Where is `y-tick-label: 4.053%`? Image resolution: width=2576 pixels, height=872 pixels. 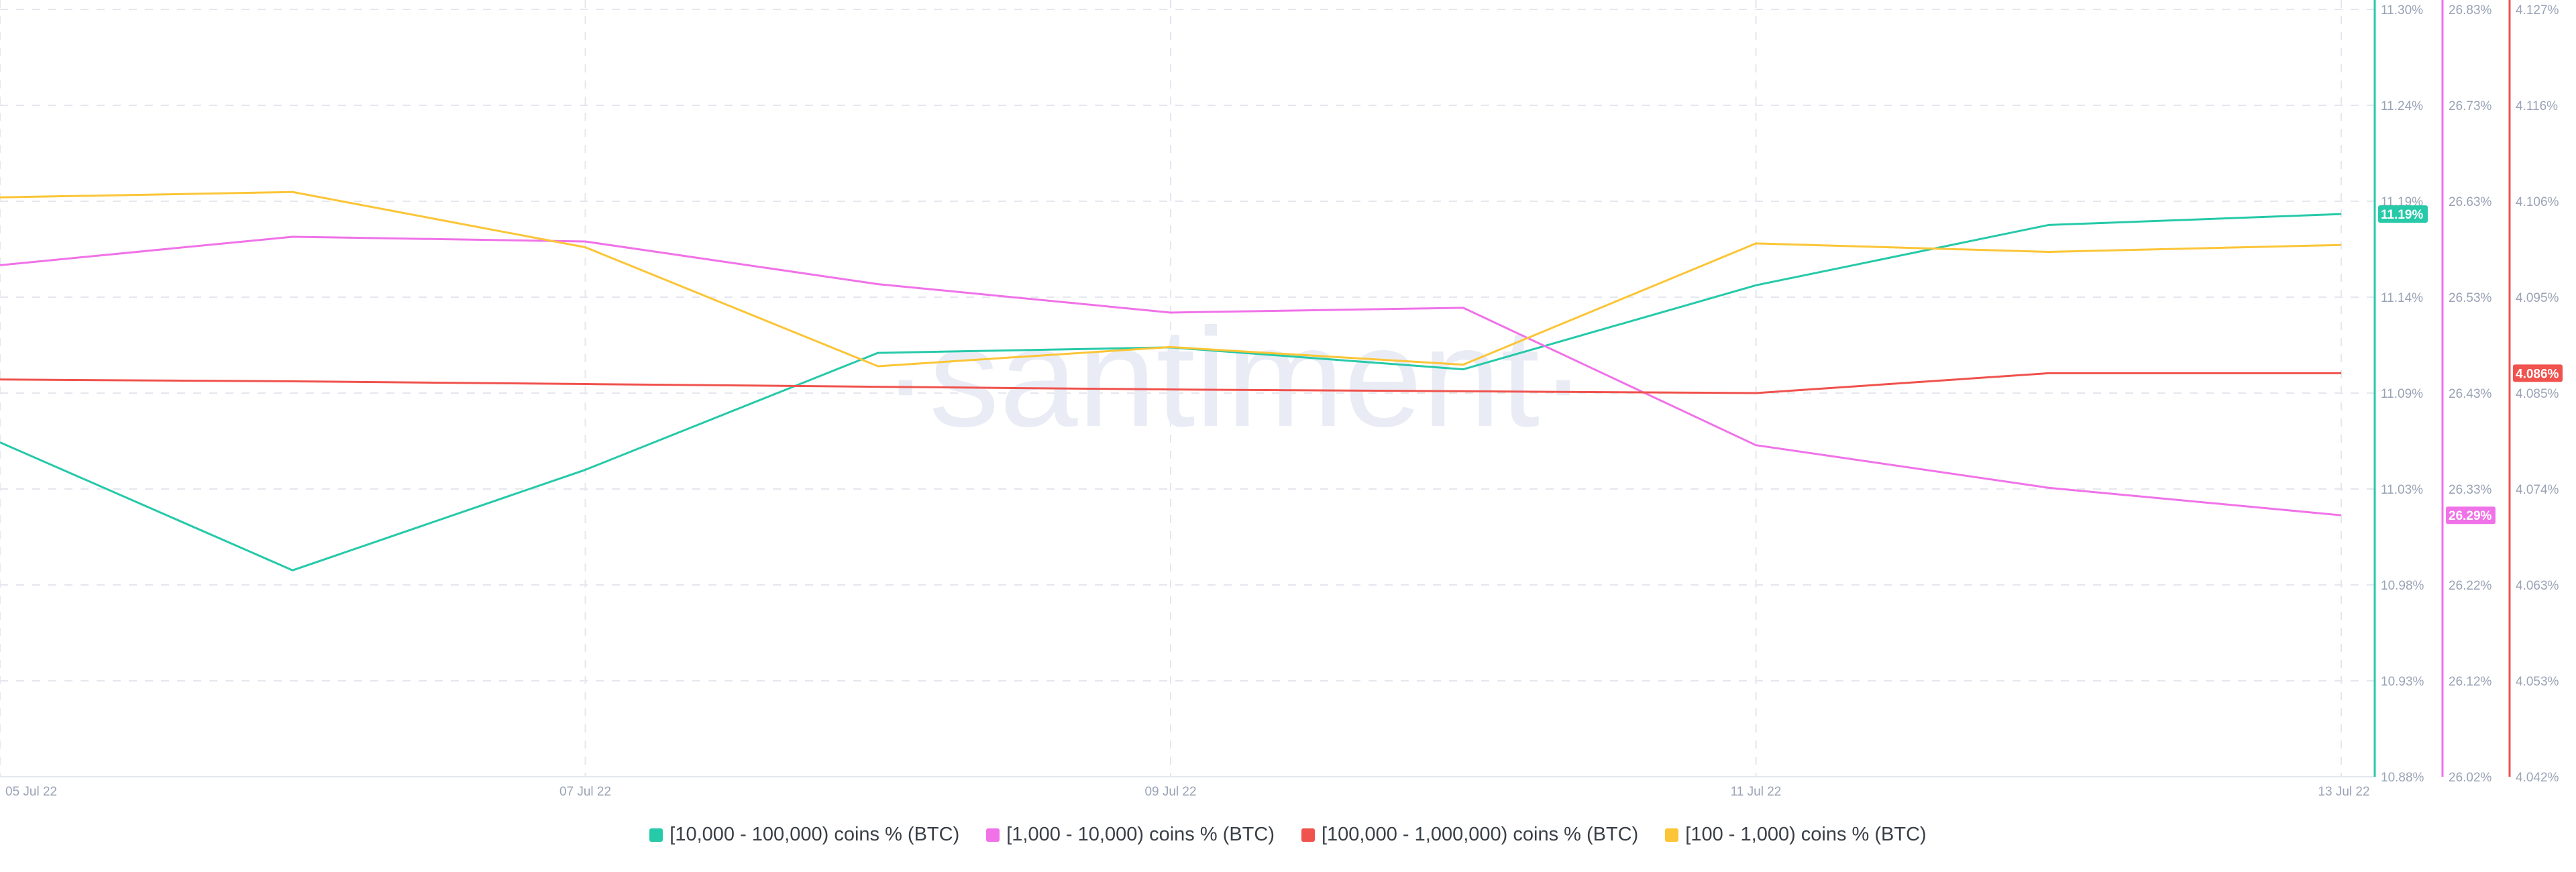
y-tick-label: 4.053% is located at coordinates (2537, 682).